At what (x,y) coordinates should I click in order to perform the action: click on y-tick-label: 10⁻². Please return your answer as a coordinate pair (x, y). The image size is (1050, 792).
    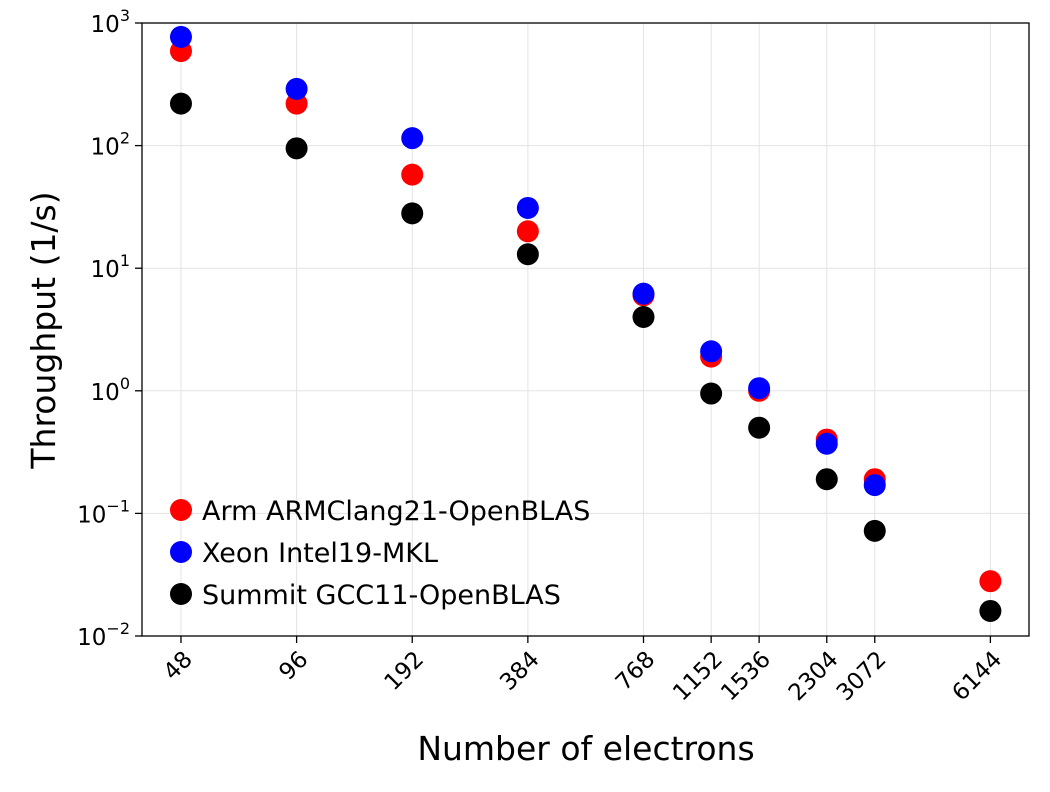
    Looking at the image, I should click on (103, 635).